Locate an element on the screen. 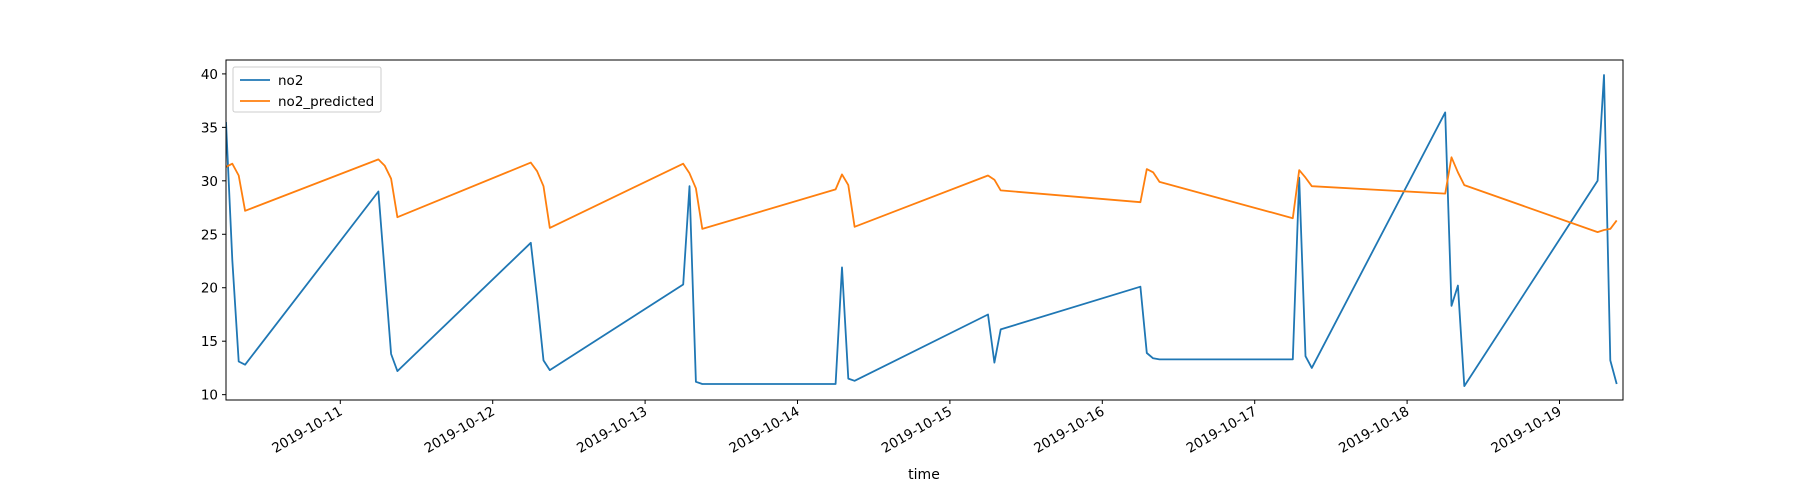 This screenshot has height=500, width=1800. y-tick-label: 30 is located at coordinates (209, 182).